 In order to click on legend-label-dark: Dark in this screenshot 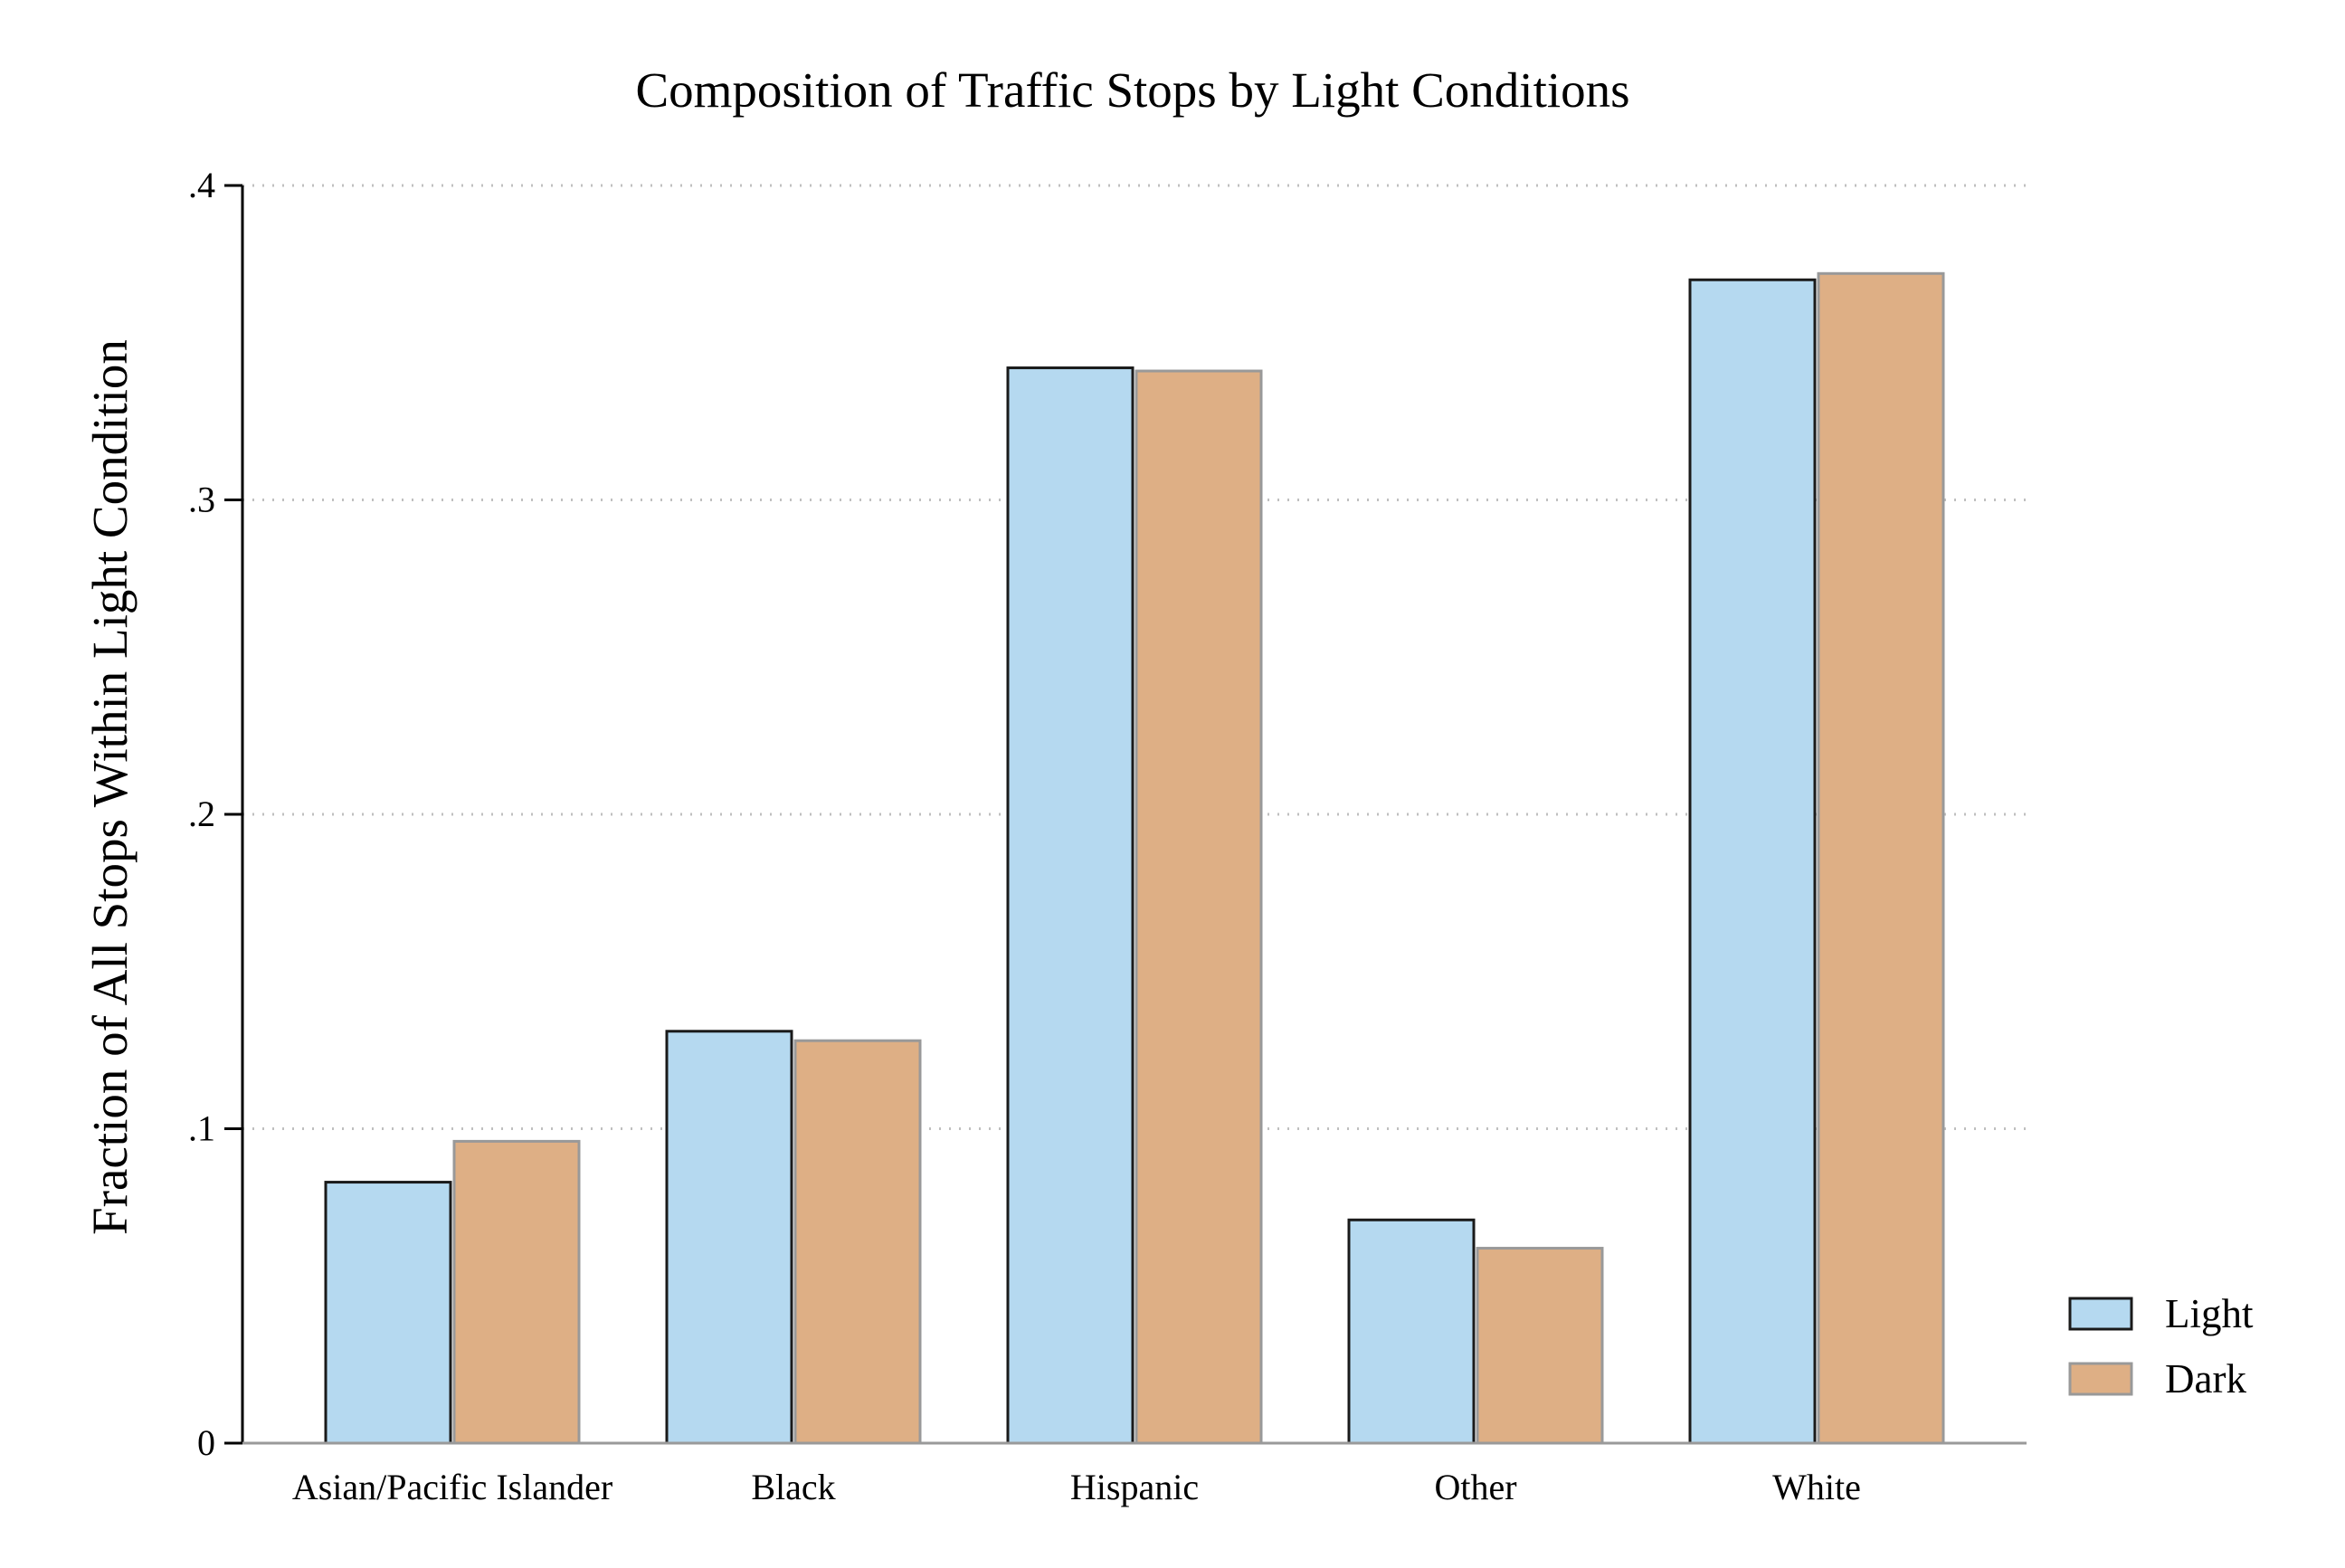, I will do `click(2205, 1379)`.